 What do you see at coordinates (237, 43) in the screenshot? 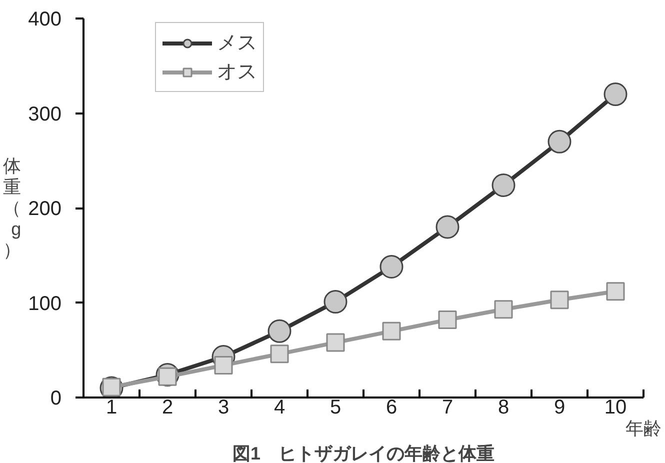
I see `legend-label: メス` at bounding box center [237, 43].